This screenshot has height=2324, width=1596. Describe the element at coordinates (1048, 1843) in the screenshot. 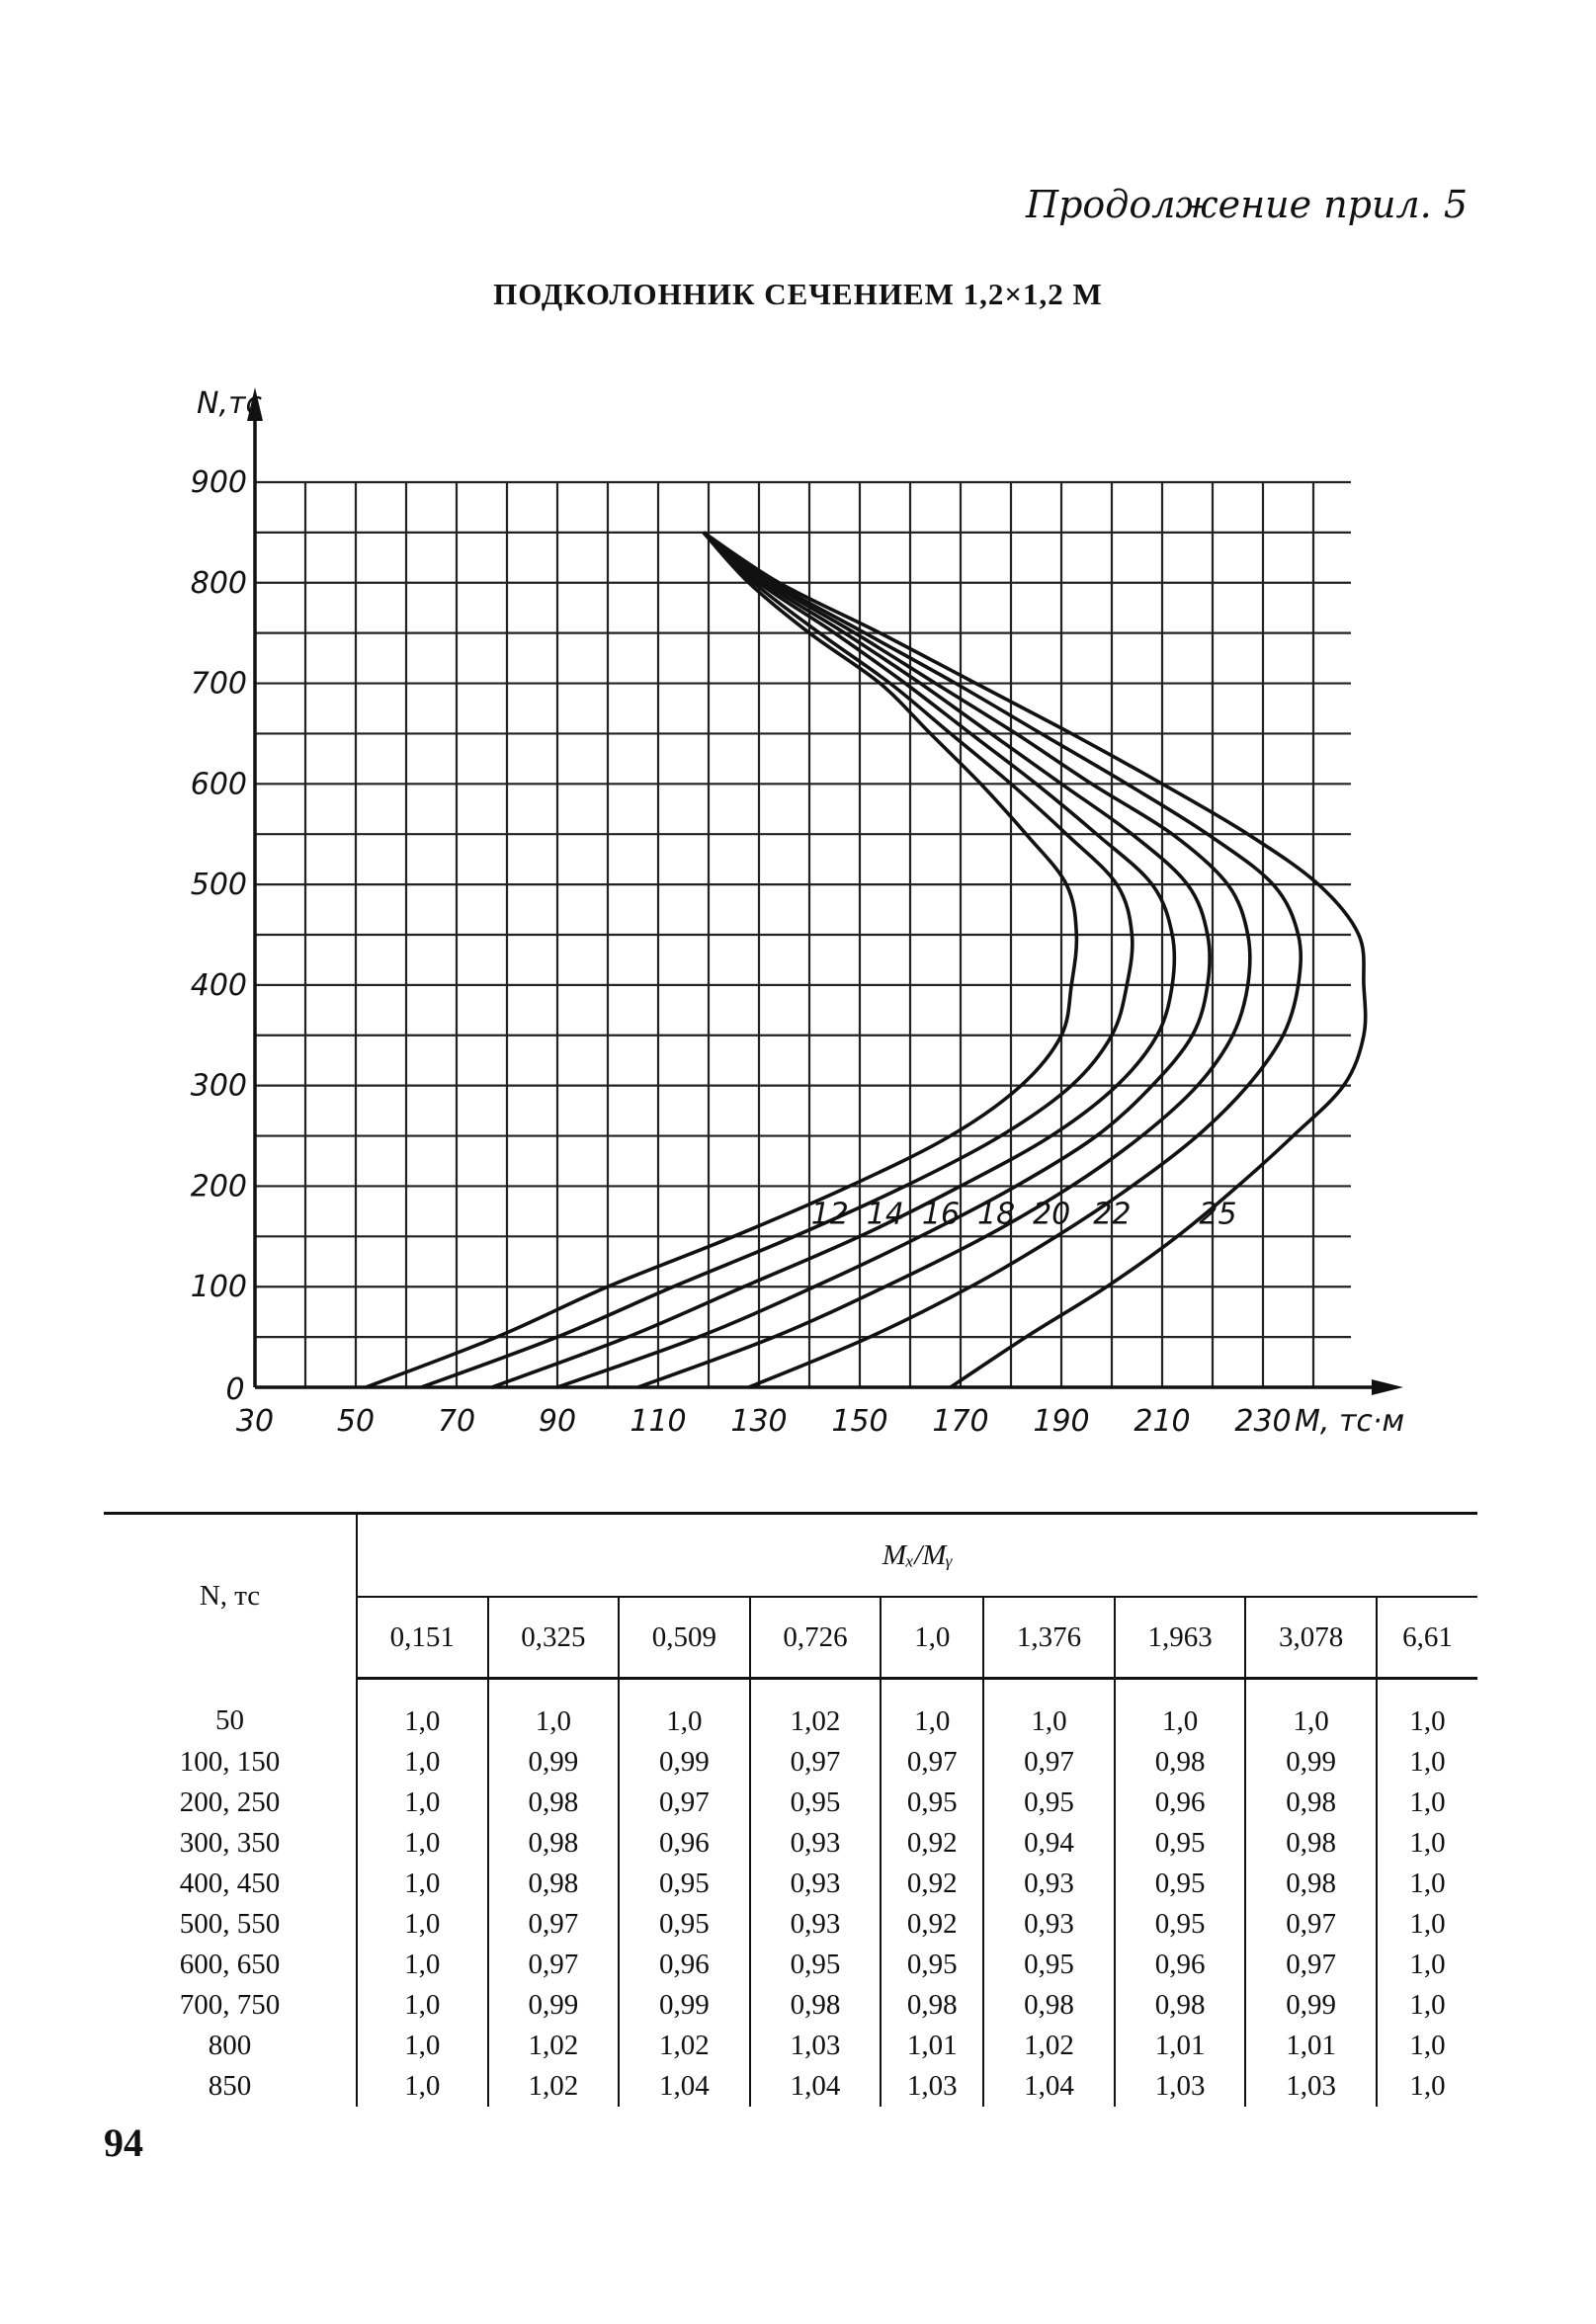

I see `table-cell: 0,94` at that location.